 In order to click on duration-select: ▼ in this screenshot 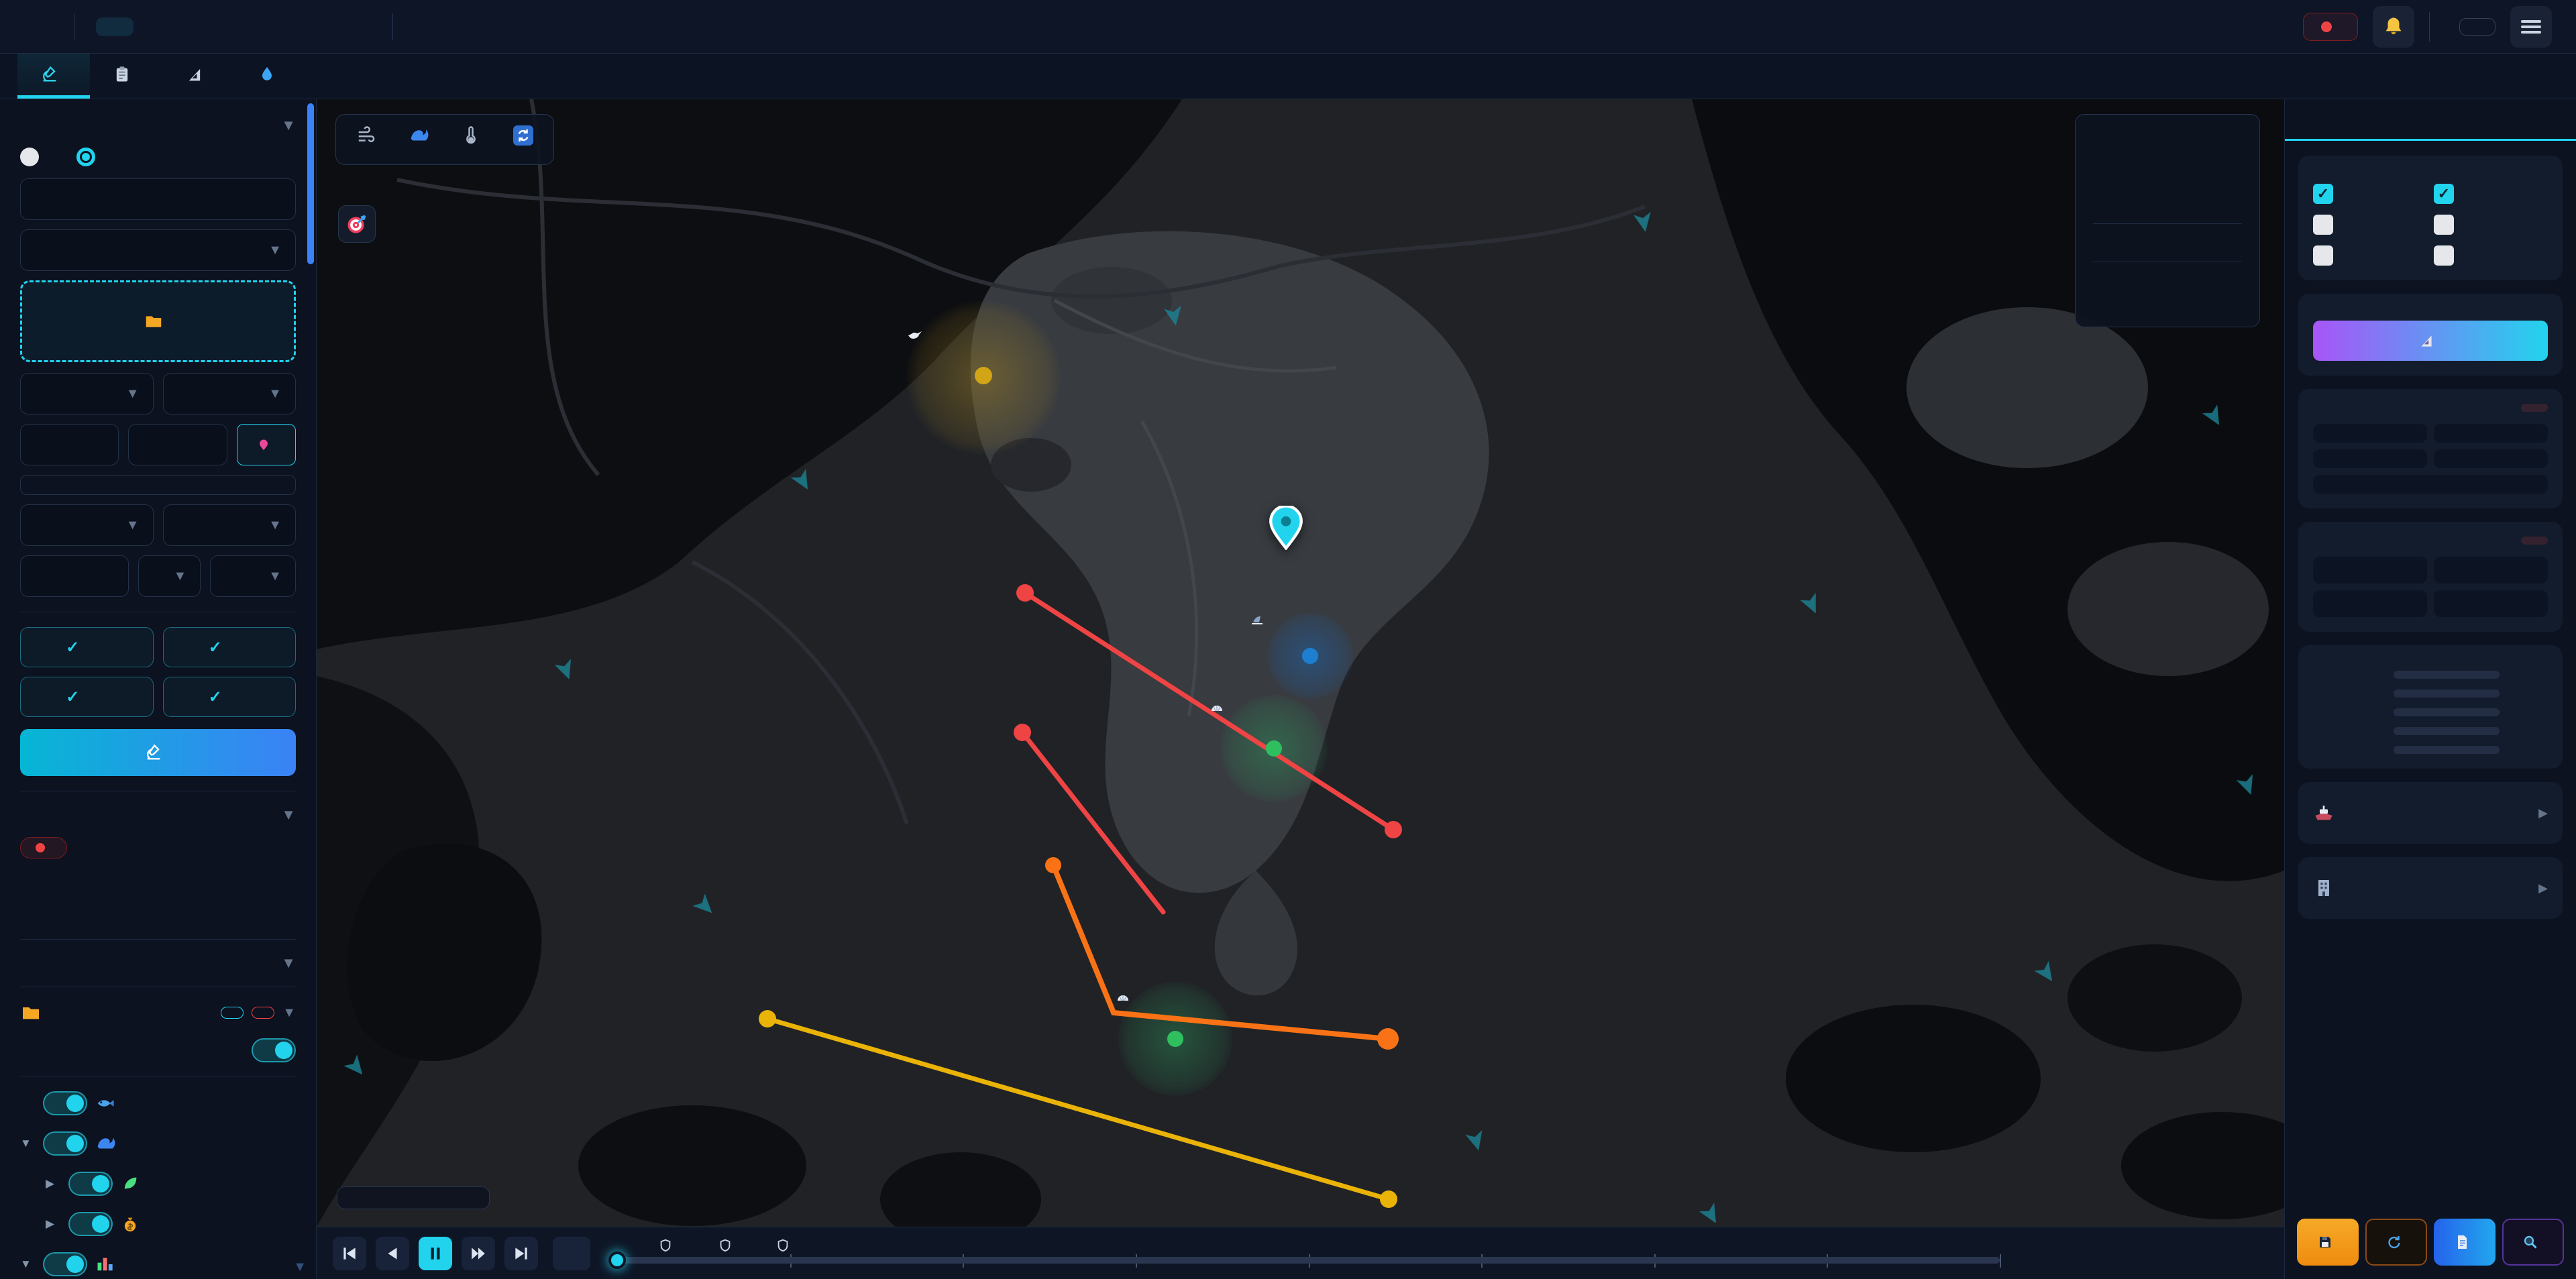, I will do `click(253, 576)`.